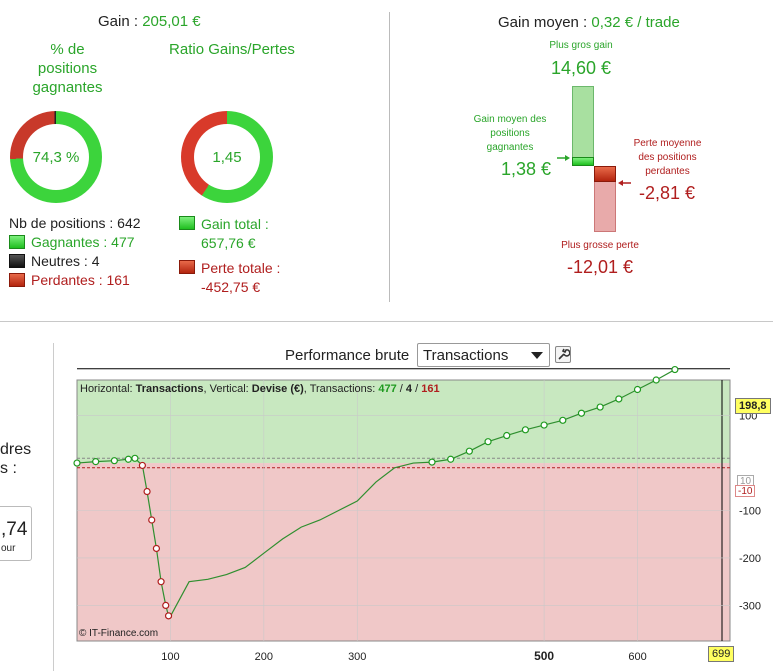  I want to click on left-panel-value-box: ,74 our, so click(16, 533).